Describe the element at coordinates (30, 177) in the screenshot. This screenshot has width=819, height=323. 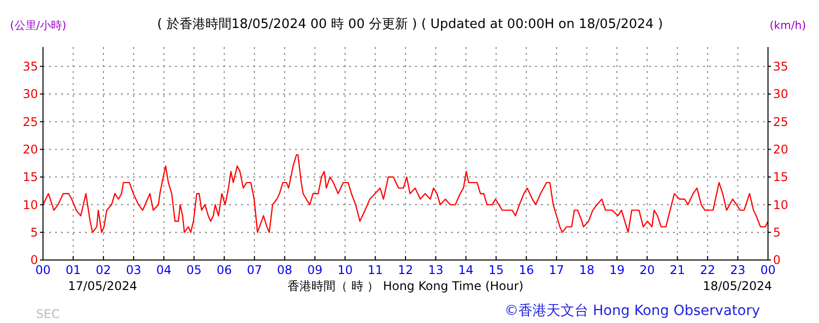
I see `y-tick-label: 15` at that location.